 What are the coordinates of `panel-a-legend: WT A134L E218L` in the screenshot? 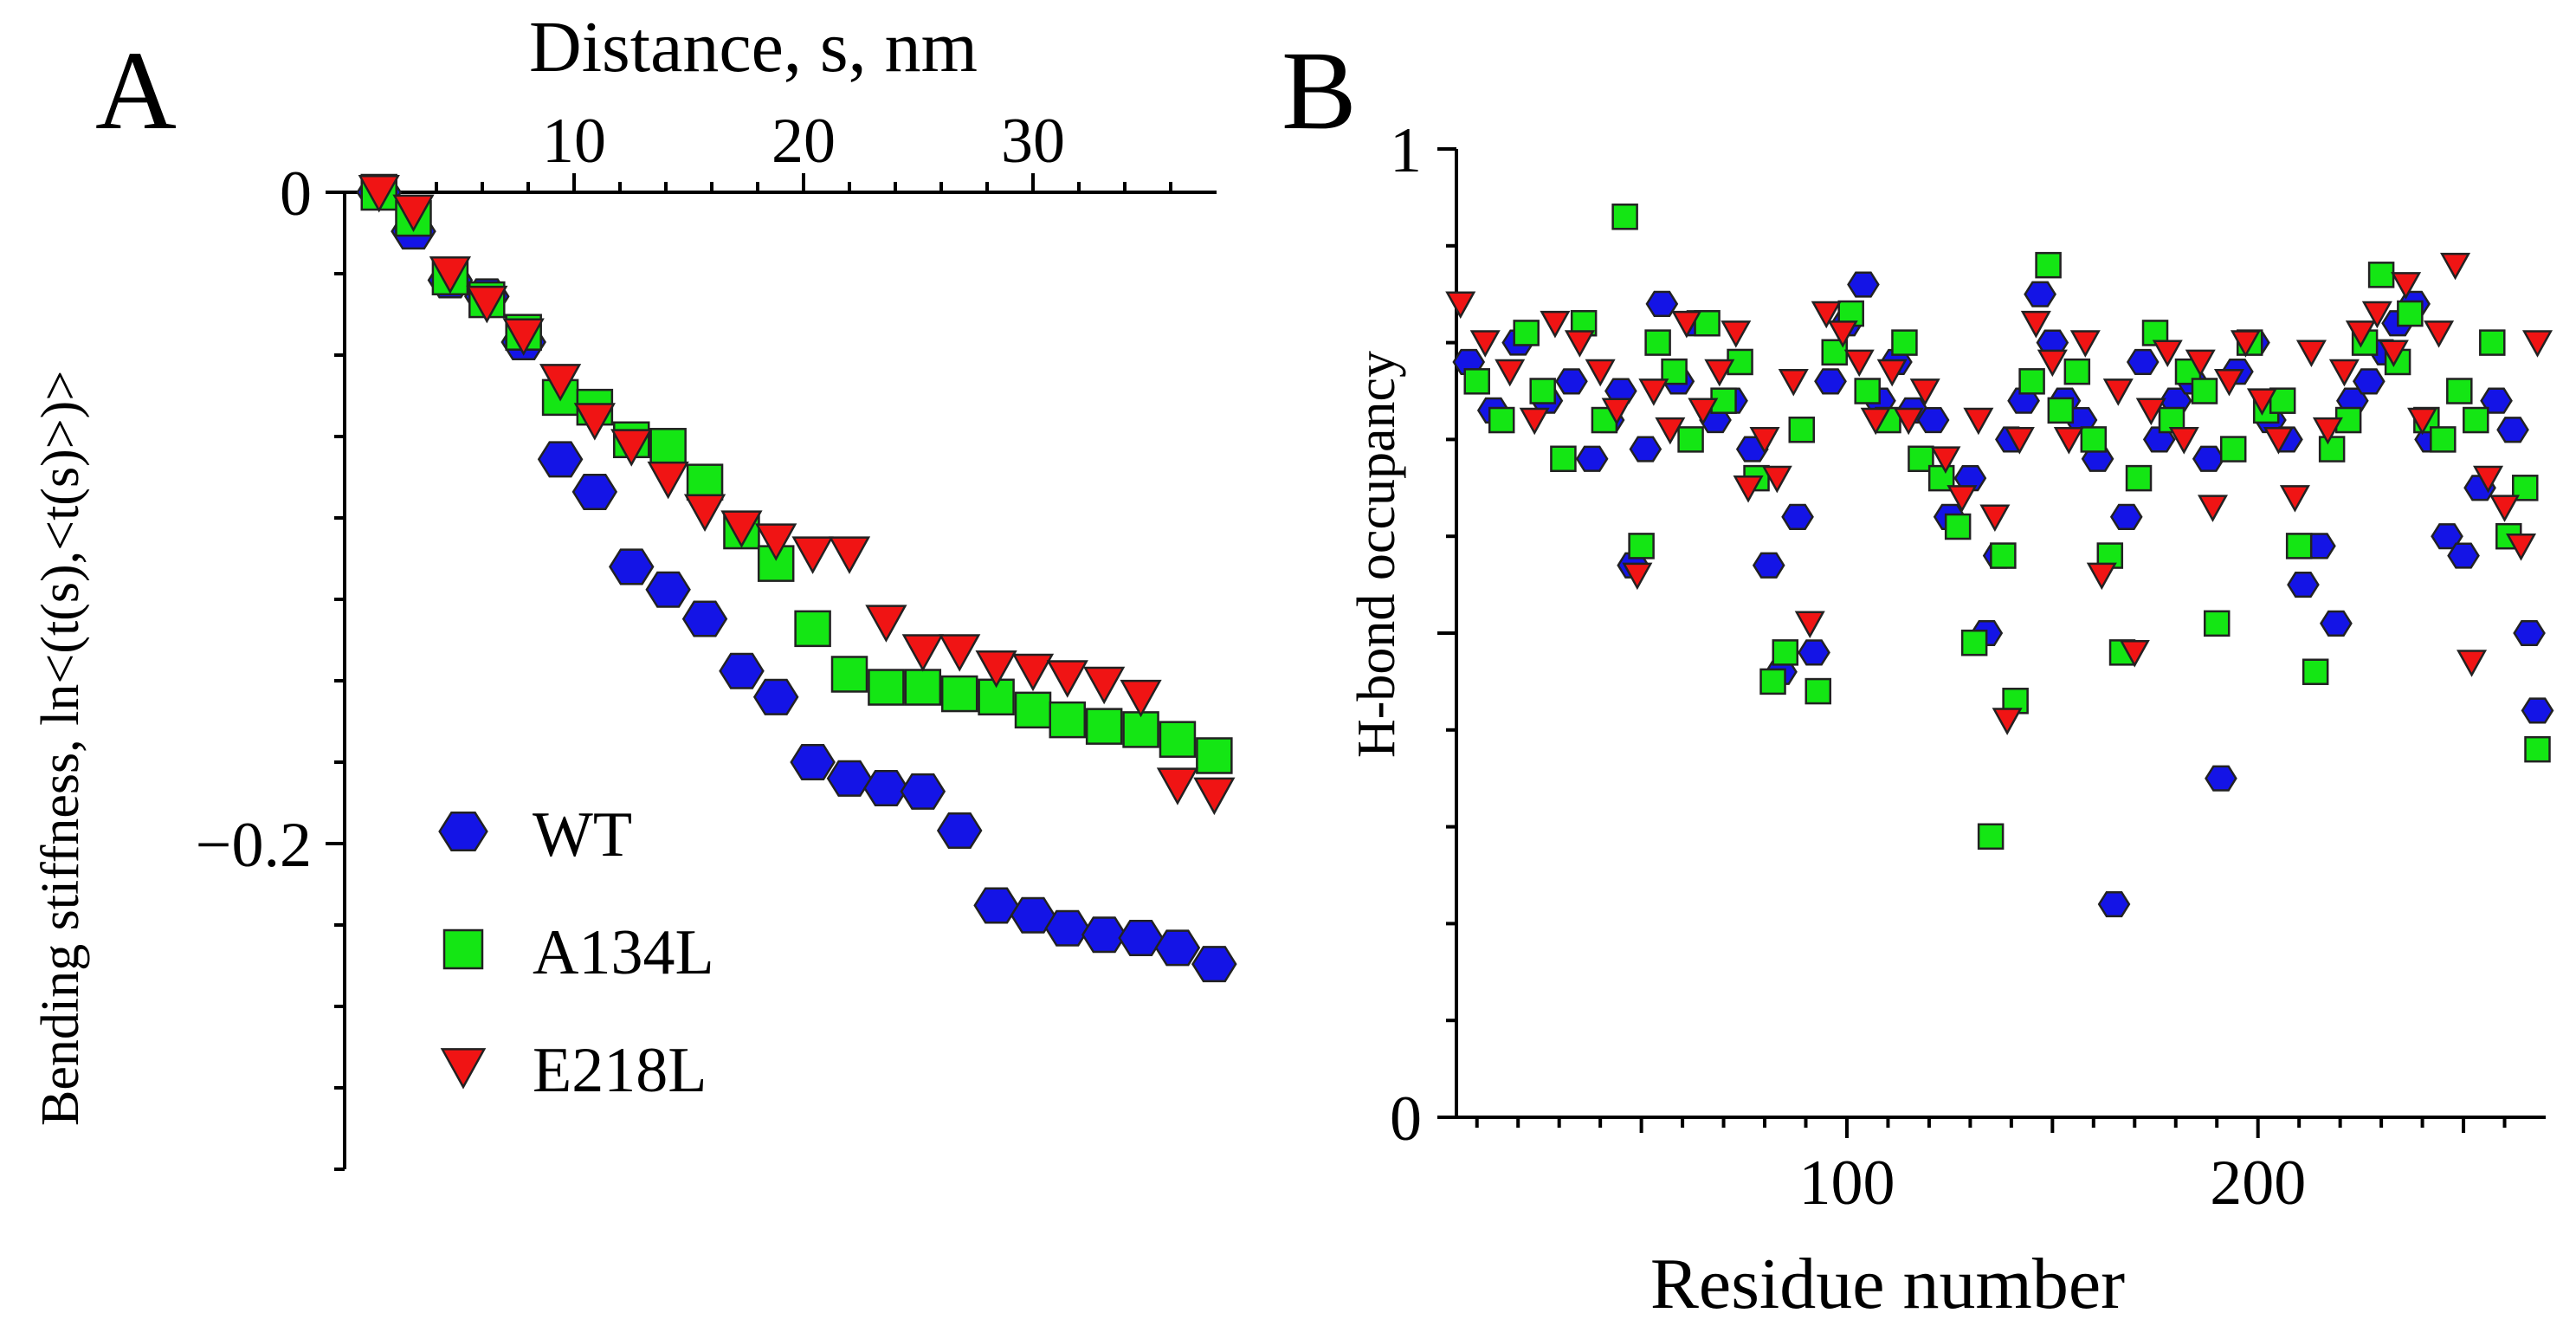 It's located at (576, 952).